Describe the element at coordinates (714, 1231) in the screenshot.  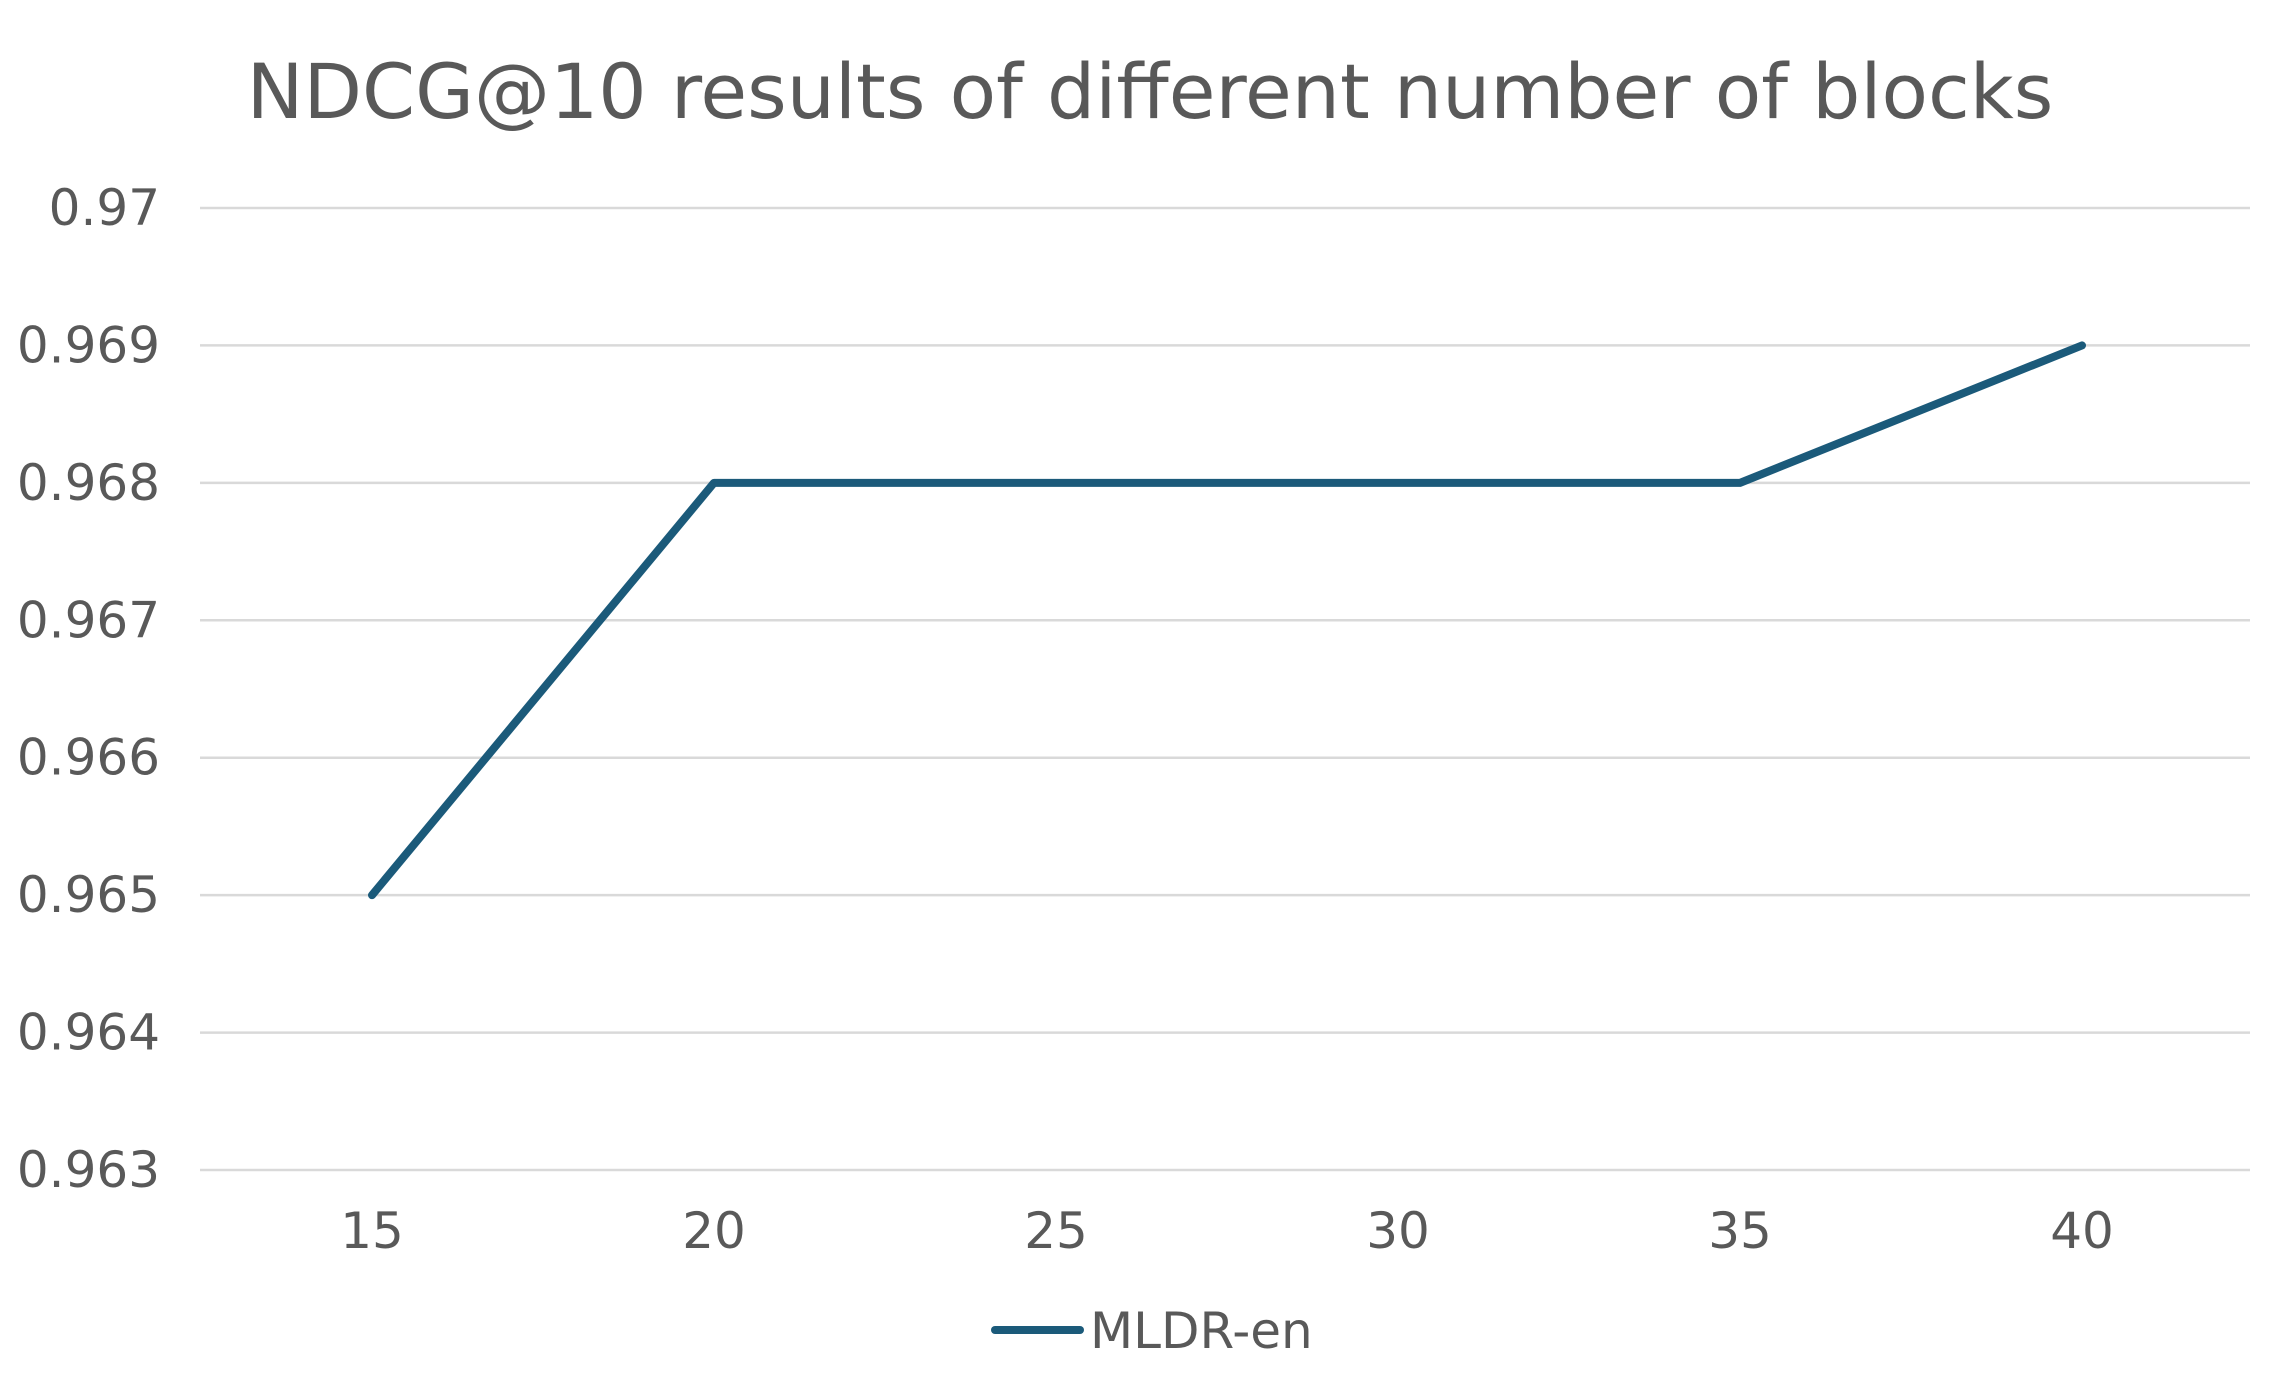
I see `x-tick-label: 20` at that location.